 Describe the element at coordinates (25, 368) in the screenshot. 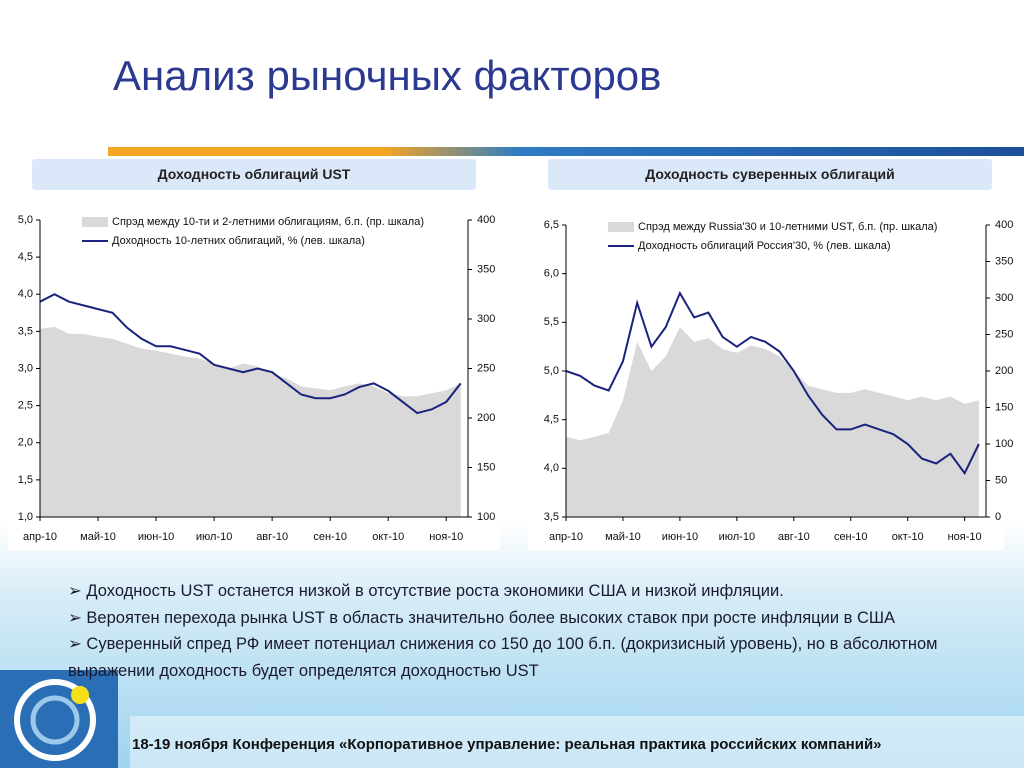

I see `y-tick-label: 3,0` at that location.